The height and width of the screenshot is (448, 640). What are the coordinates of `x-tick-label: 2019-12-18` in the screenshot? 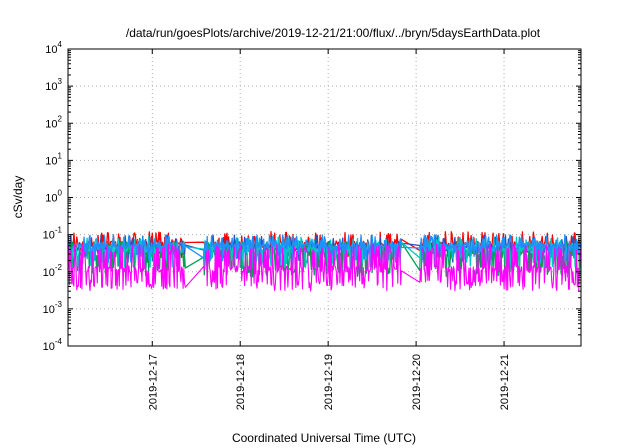 It's located at (241, 382).